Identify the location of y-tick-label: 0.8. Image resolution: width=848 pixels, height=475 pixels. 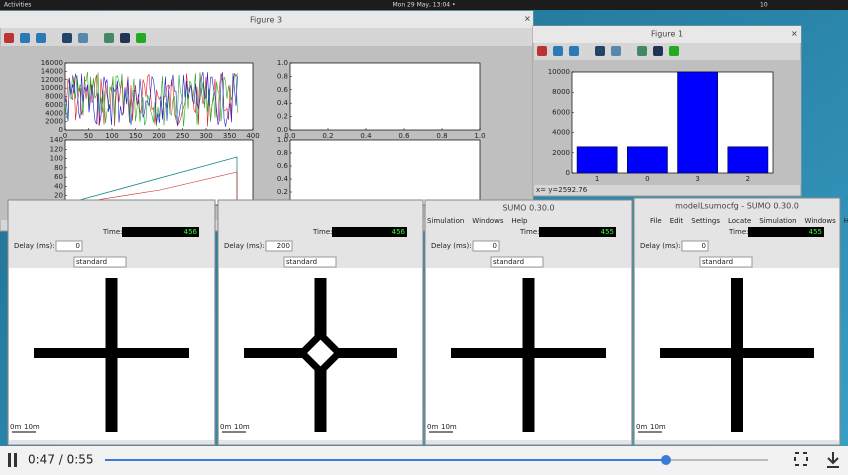
(282, 153).